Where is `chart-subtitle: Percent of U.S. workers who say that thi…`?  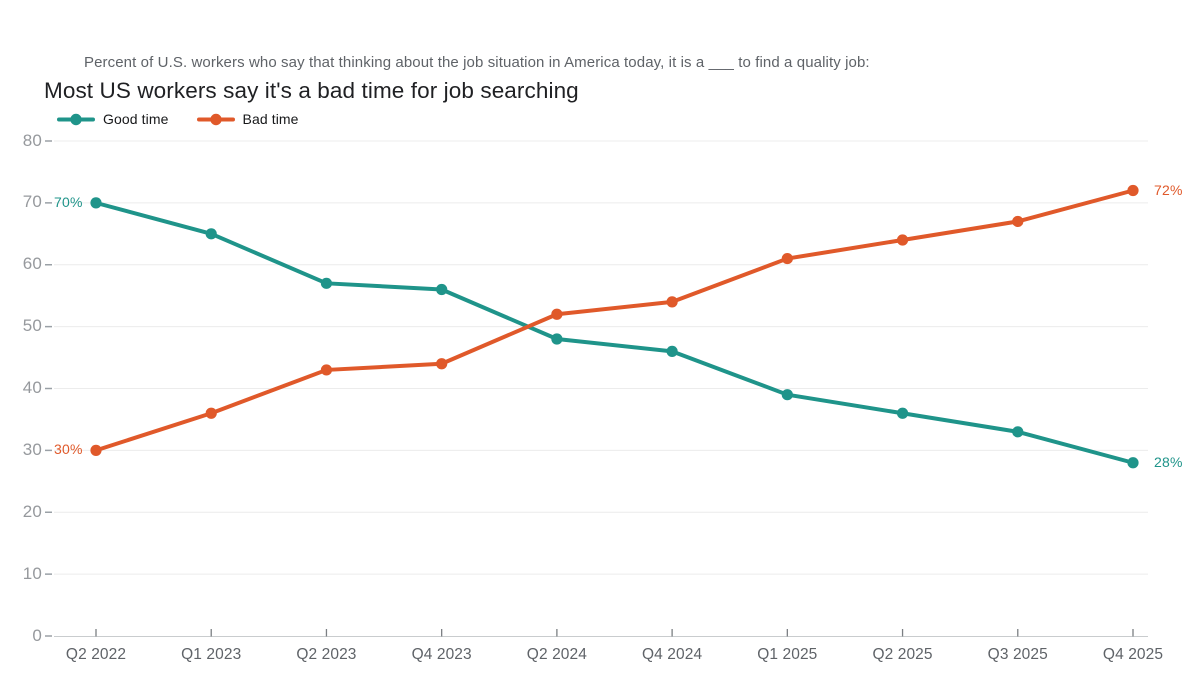 chart-subtitle: Percent of U.S. workers who say that thi… is located at coordinates (477, 62).